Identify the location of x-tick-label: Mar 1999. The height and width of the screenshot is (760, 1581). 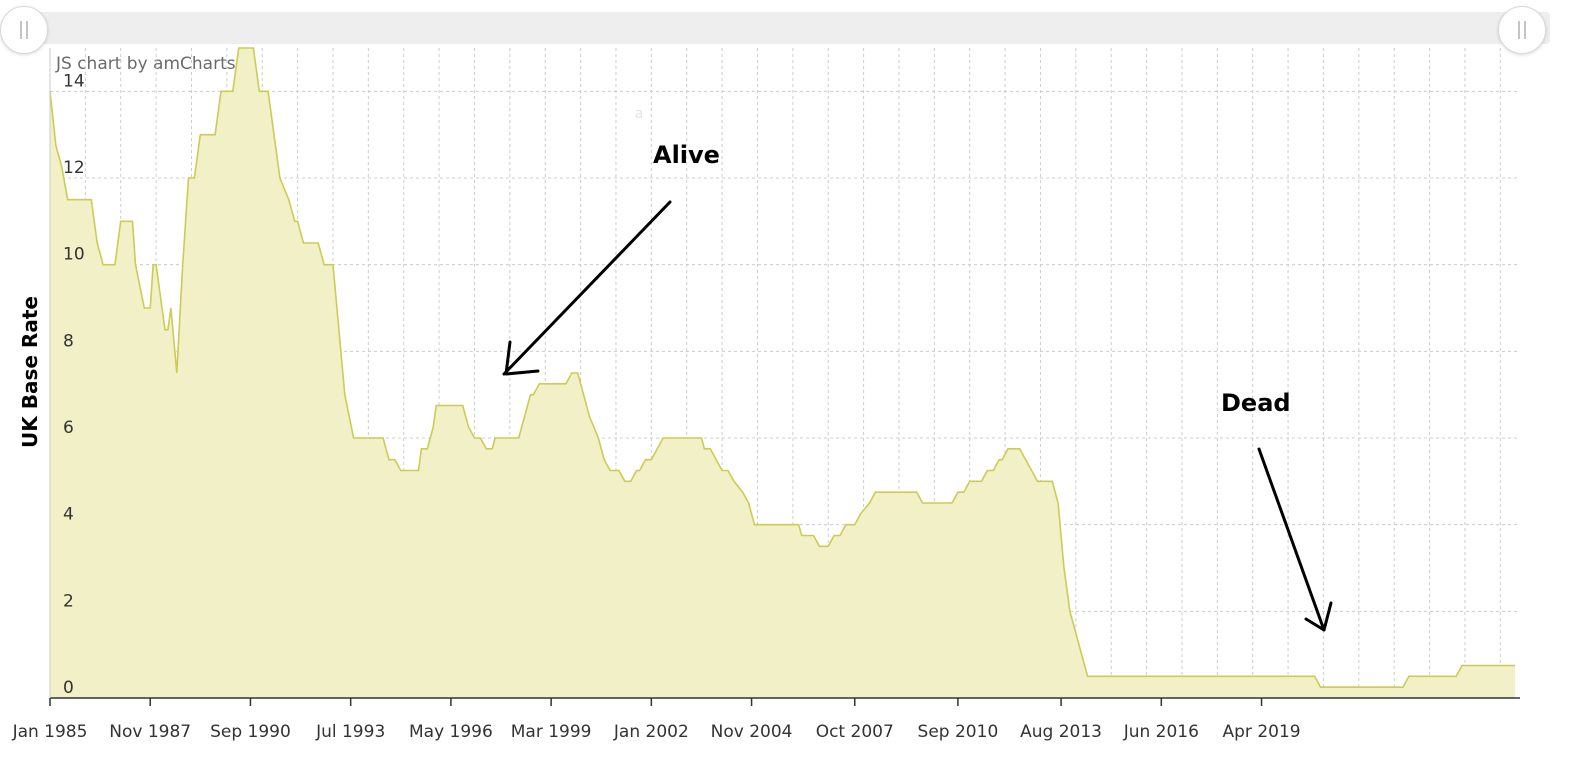
(551, 732).